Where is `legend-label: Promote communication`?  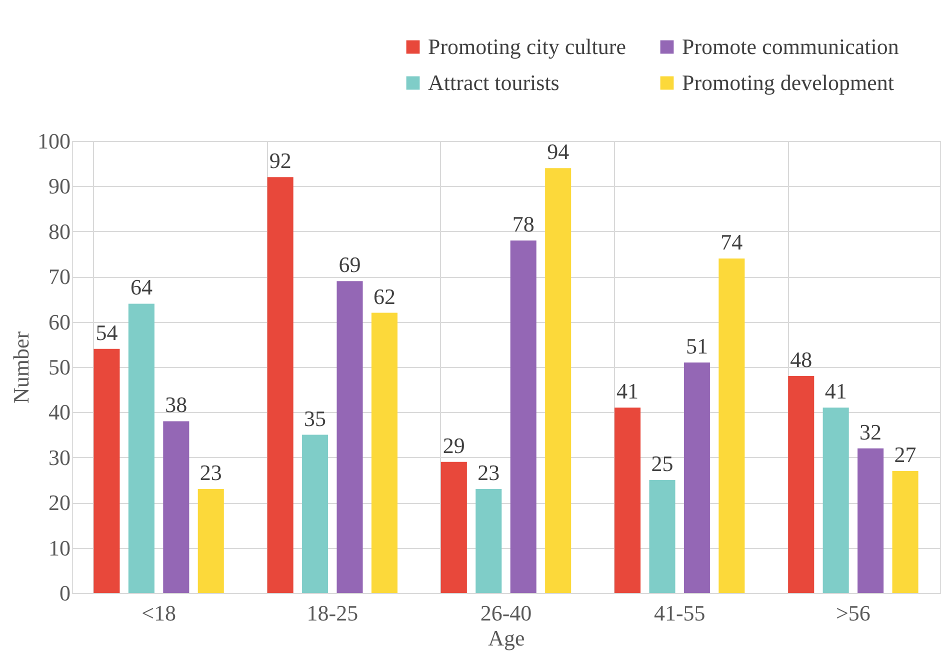
legend-label: Promote communication is located at coordinates (790, 46).